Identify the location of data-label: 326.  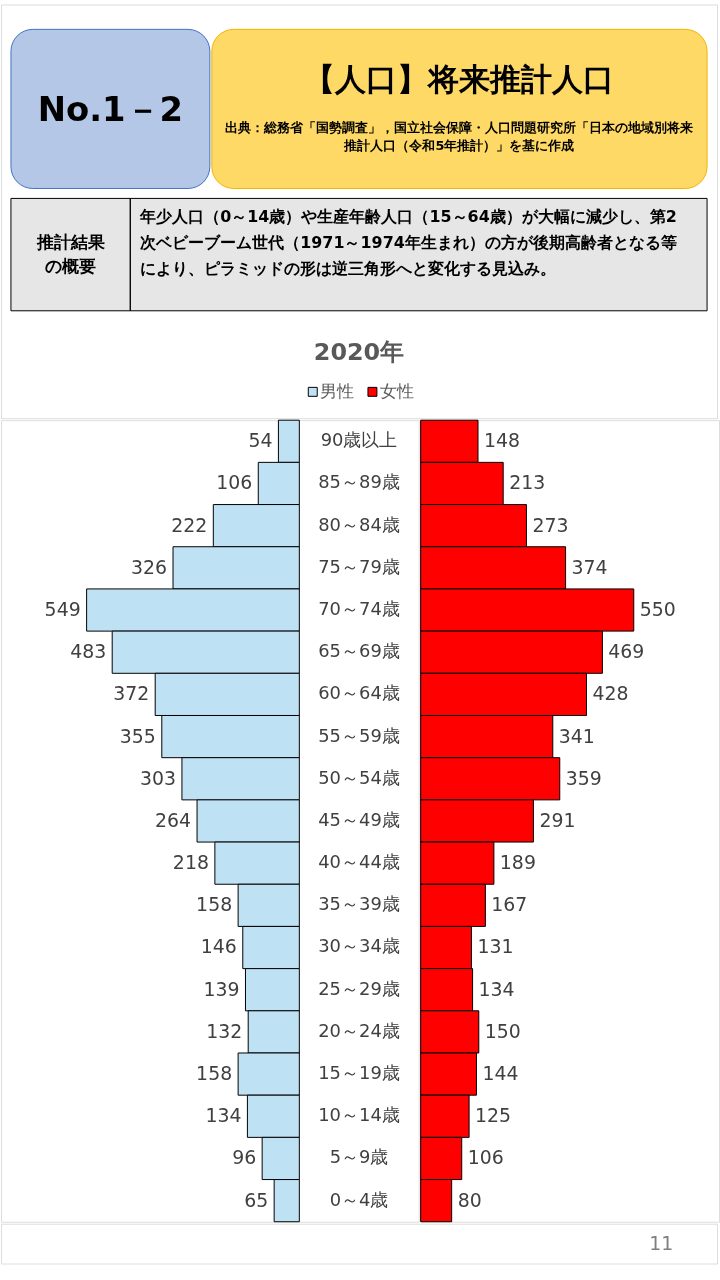
(149, 566).